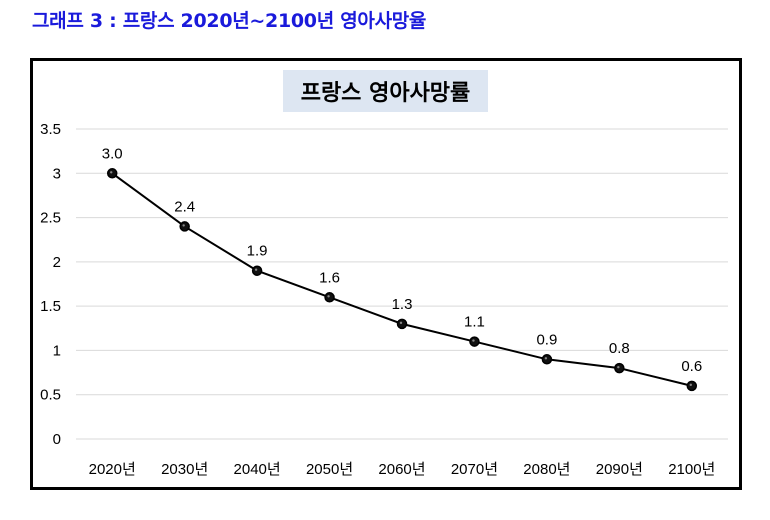 Image resolution: width=770 pixels, height=520 pixels. I want to click on y-tick-label: 0, so click(57, 439).